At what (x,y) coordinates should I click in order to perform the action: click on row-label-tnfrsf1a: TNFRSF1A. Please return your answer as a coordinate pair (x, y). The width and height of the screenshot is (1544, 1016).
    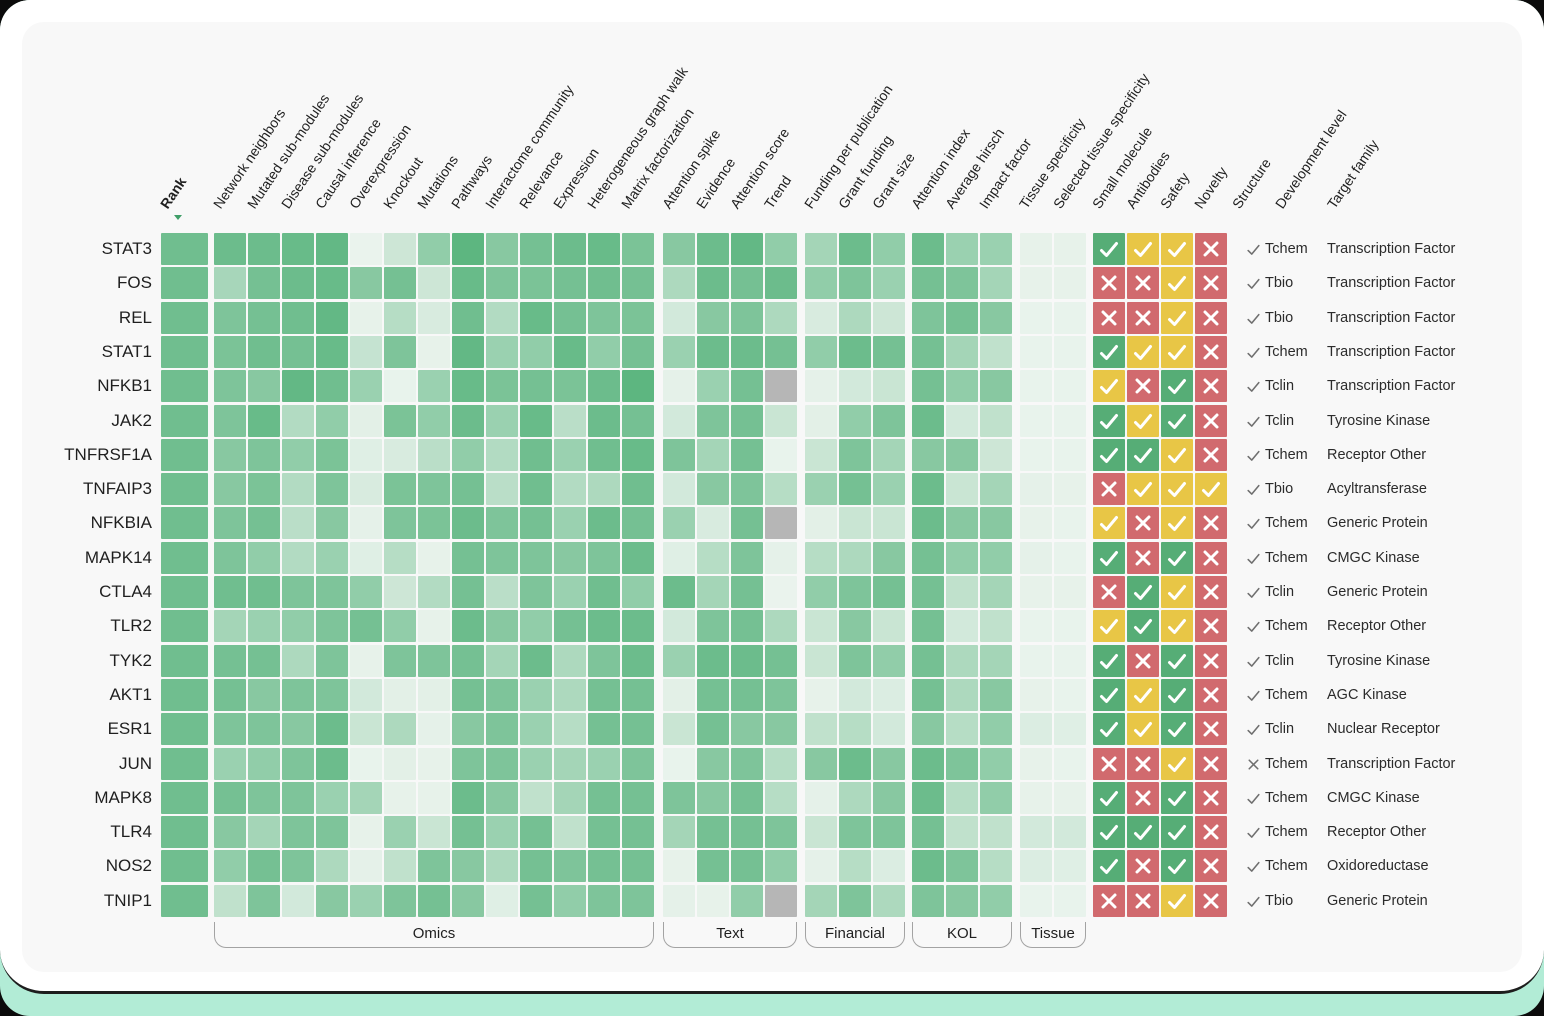
    Looking at the image, I should click on (108, 454).